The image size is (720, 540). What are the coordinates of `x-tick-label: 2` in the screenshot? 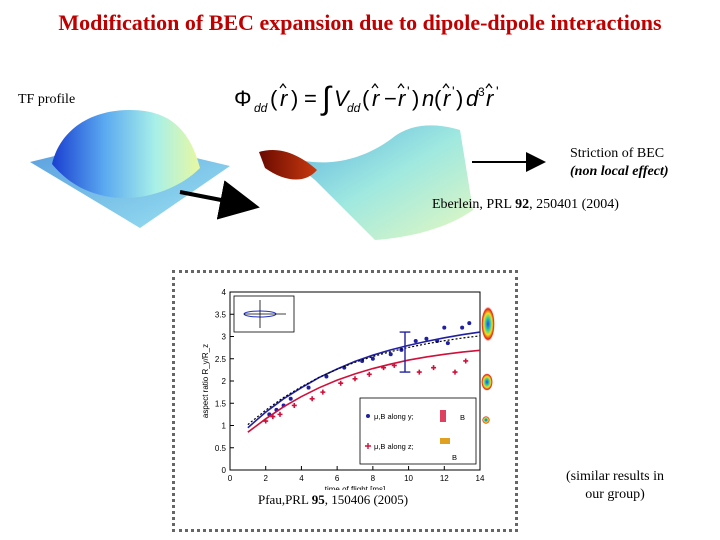 It's located at (265, 478).